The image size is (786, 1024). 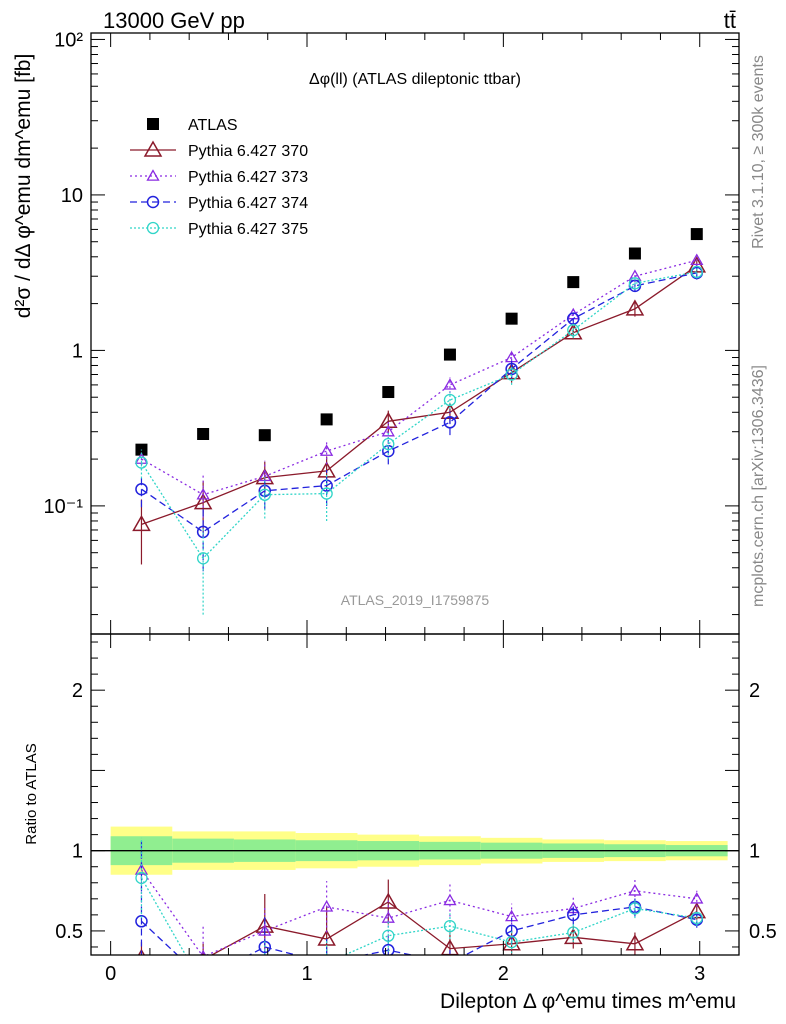 I want to click on main-ytick-label: 1, so click(x=77, y=351).